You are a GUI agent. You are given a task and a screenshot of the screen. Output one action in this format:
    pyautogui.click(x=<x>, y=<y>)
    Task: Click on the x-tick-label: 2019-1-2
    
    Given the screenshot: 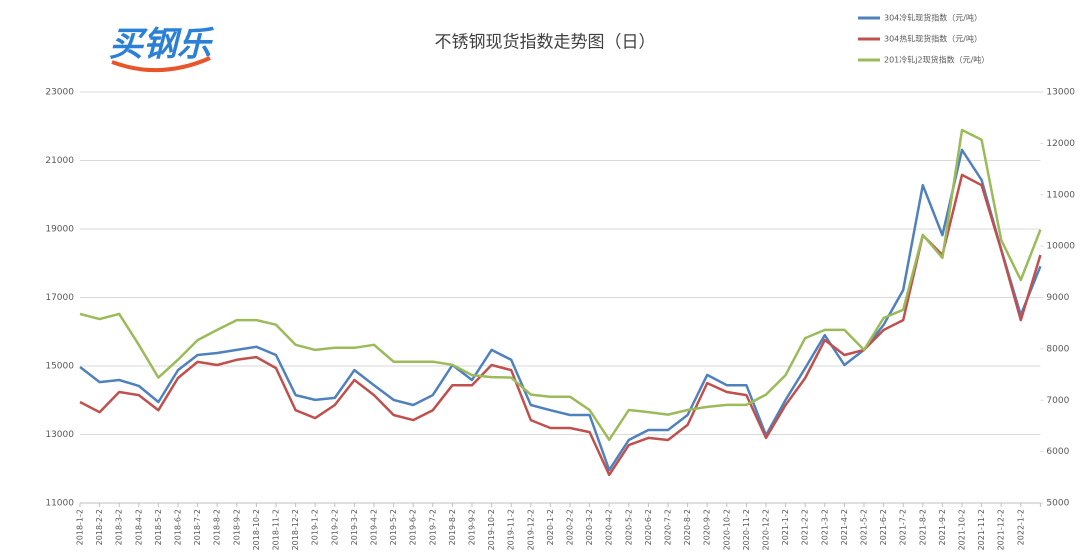 What is the action you would take?
    pyautogui.click(x=315, y=527)
    